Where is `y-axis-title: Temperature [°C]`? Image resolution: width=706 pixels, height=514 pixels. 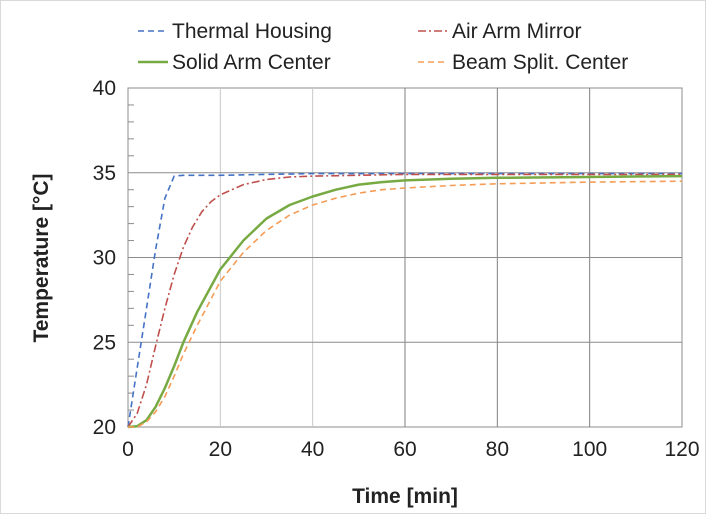 y-axis-title: Temperature [°C] is located at coordinates (41, 257).